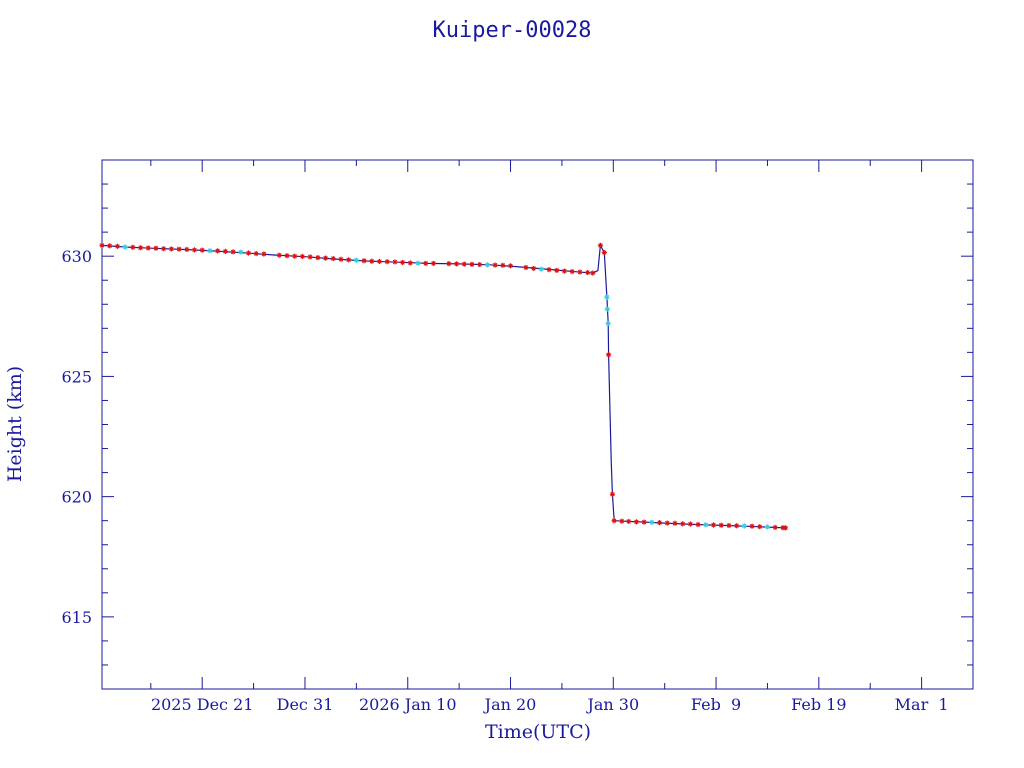 The height and width of the screenshot is (768, 1024). I want to click on x-tick-label: Jan 30, so click(612, 704).